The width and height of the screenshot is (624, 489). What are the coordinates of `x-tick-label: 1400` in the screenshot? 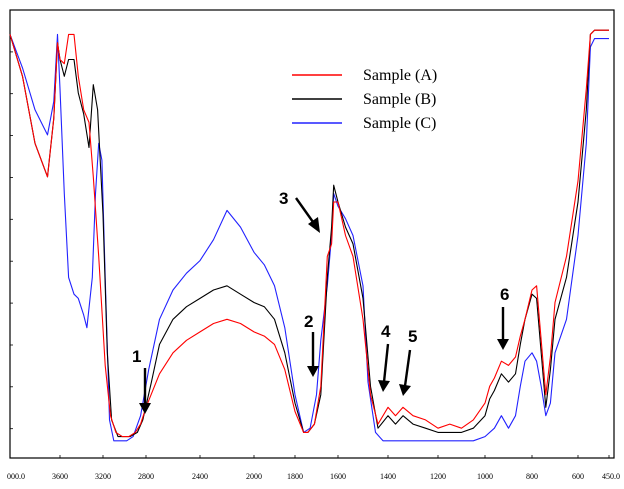 It's located at (388, 476).